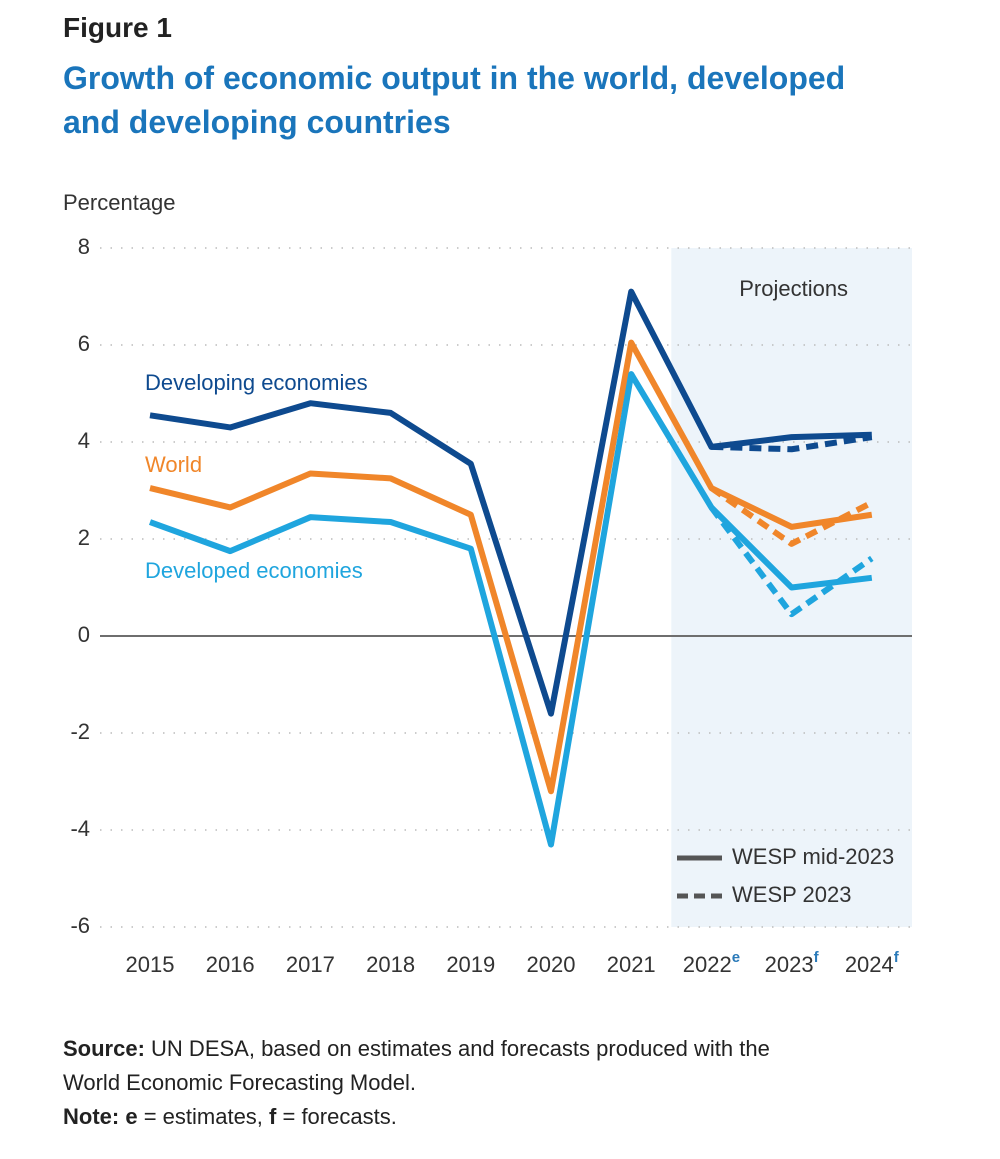  I want to click on y-tick-label: 4, so click(84, 440).